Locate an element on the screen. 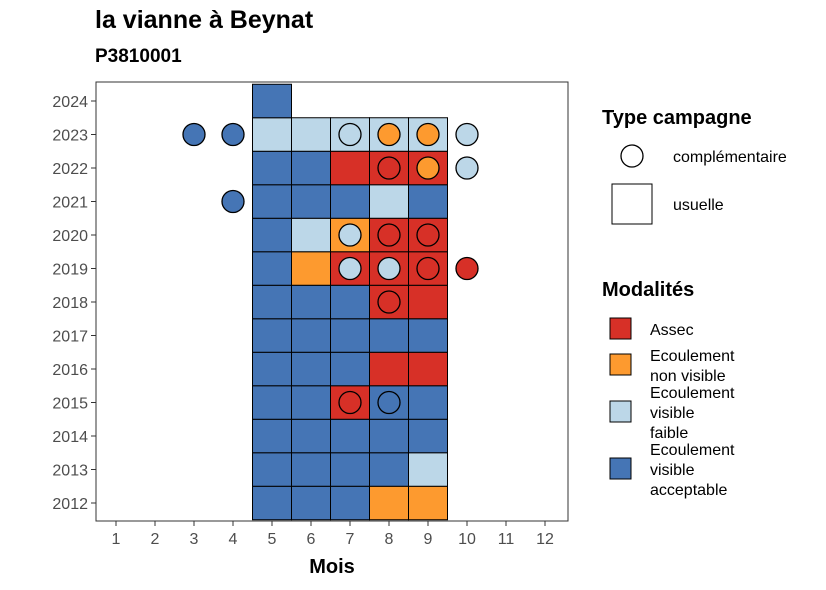  legend-label-ecoulement-visible-faible: Ecoulement visible faible is located at coordinates (692, 413).